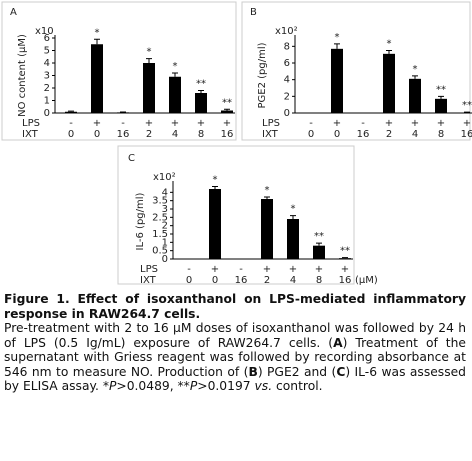  Describe the element at coordinates (297, 386) in the screenshot. I see `text: control.` at that location.